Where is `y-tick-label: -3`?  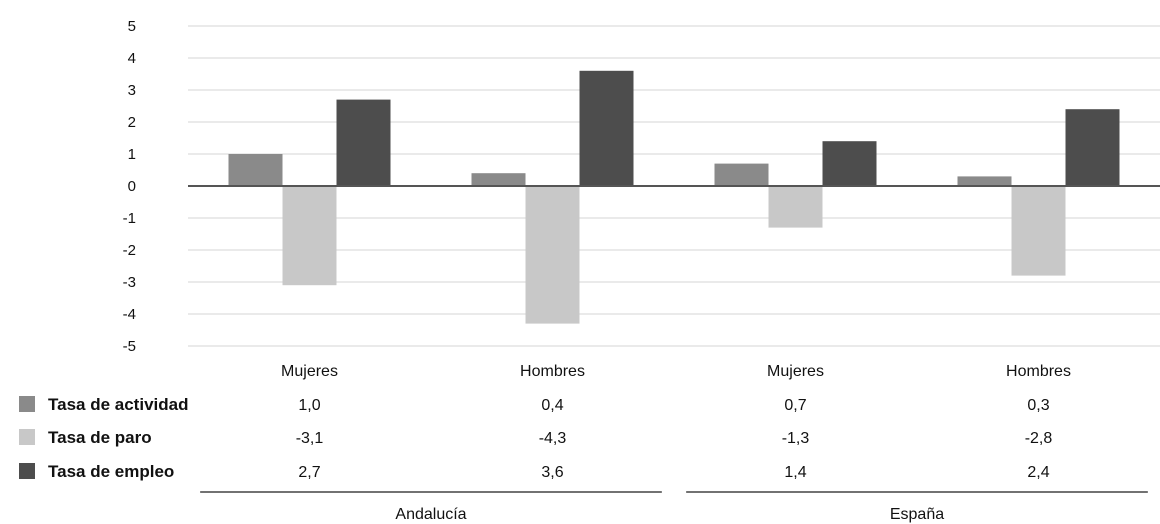
y-tick-label: -3 is located at coordinates (129, 282).